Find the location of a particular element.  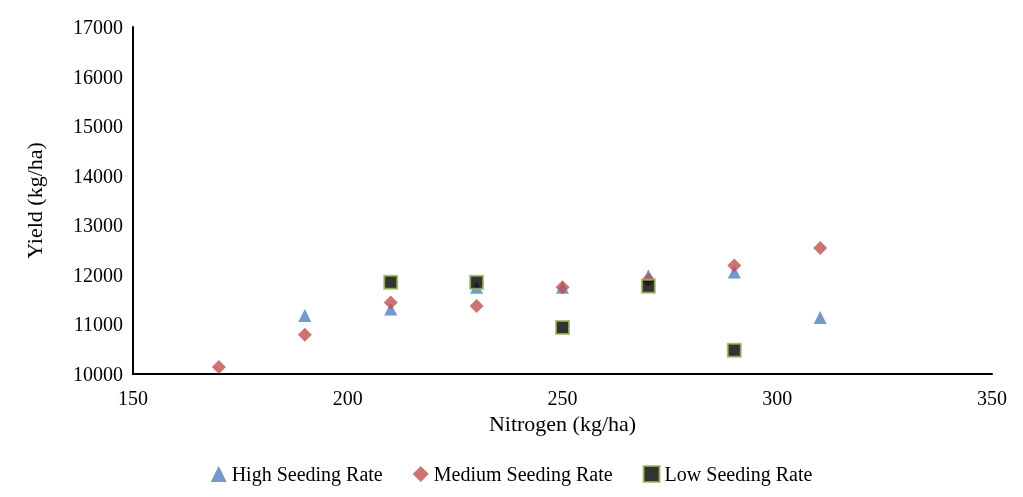

legend-label: High Seeding Rate is located at coordinates (307, 474).